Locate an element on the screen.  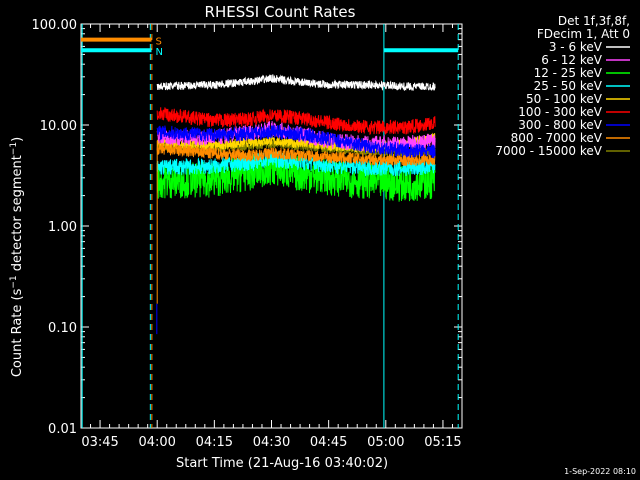
legend-entry-label: 3 - 6 keV is located at coordinates (576, 47).